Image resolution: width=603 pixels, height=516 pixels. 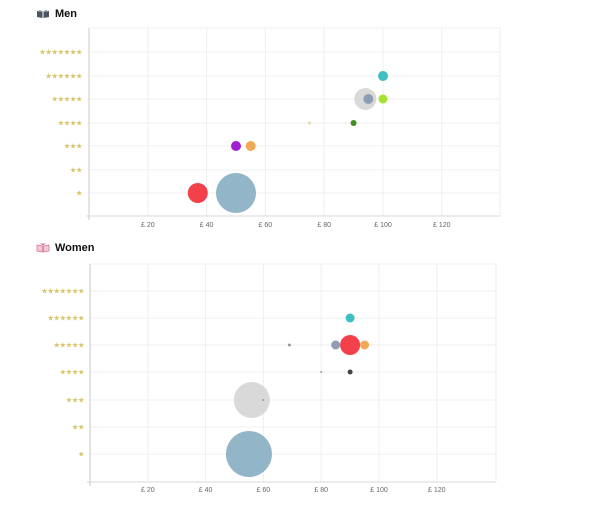 I want to click on men-chart-title: Men, so click(x=56, y=14).